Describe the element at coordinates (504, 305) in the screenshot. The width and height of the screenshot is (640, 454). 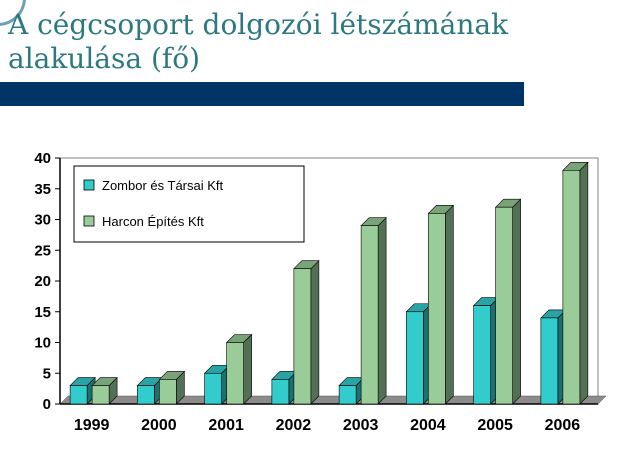
I see `bar-harcon-2005` at that location.